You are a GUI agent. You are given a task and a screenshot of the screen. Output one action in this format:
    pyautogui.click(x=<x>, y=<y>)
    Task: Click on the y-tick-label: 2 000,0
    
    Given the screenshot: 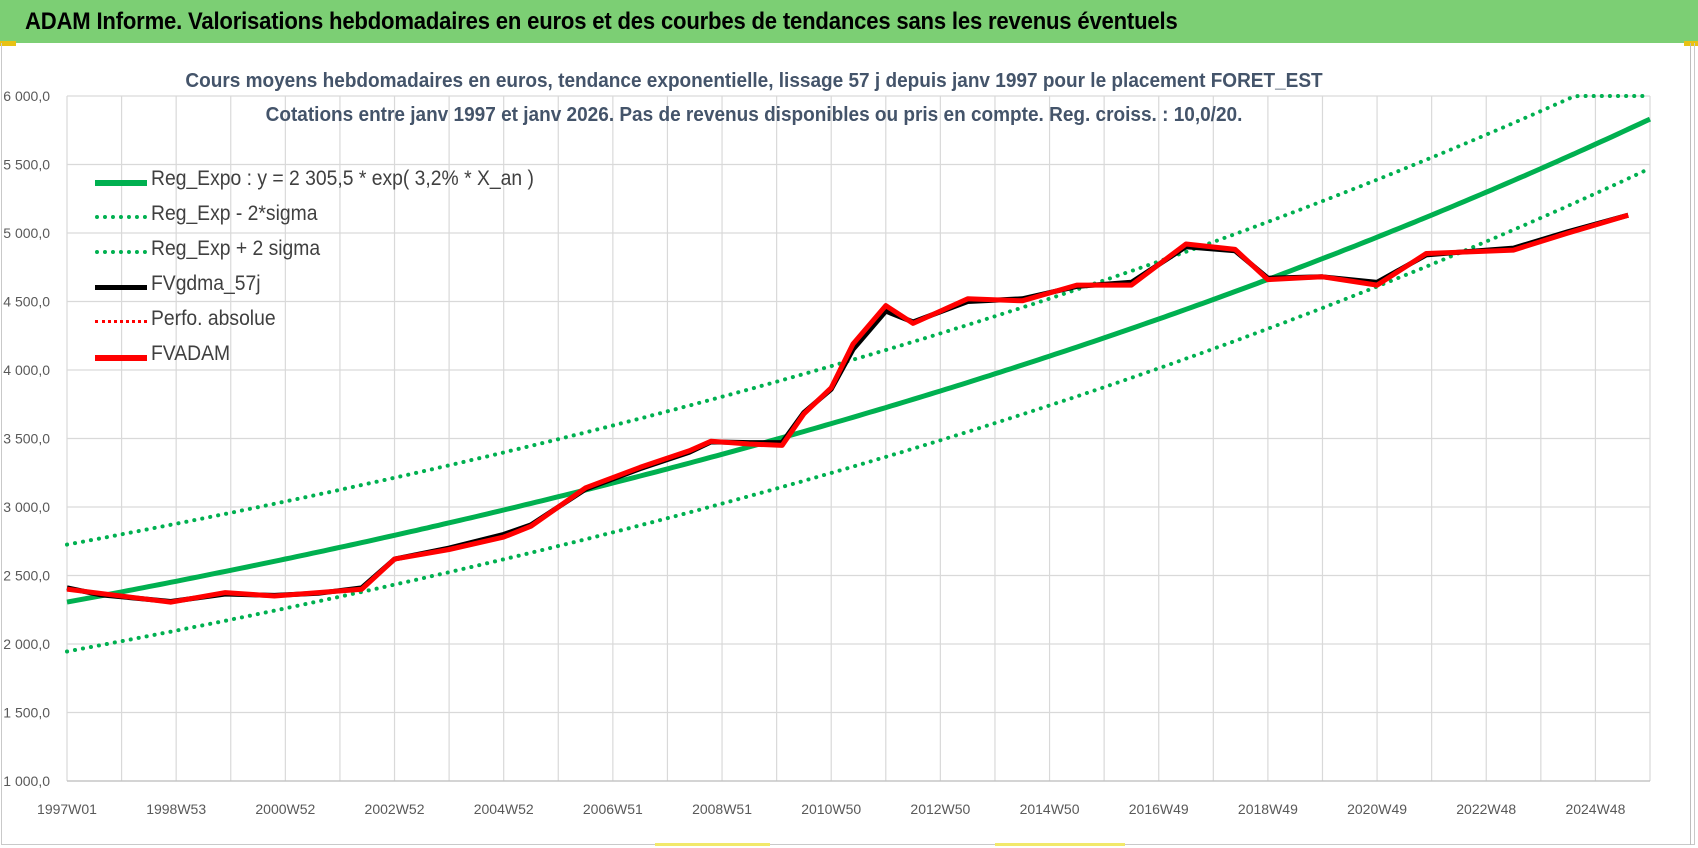 What is the action you would take?
    pyautogui.click(x=26, y=644)
    